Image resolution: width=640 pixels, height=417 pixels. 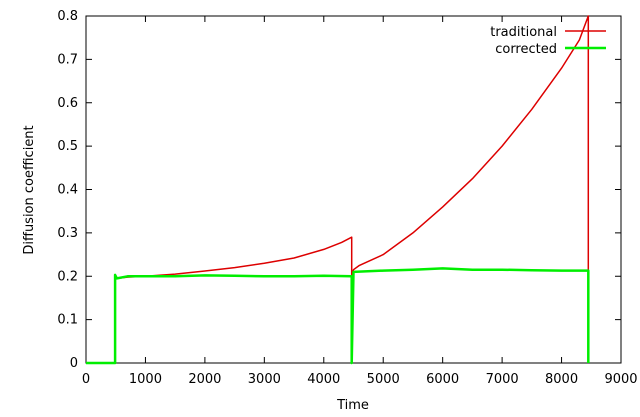 What do you see at coordinates (383, 379) in the screenshot?
I see `x-tick-label: 5000` at bounding box center [383, 379].